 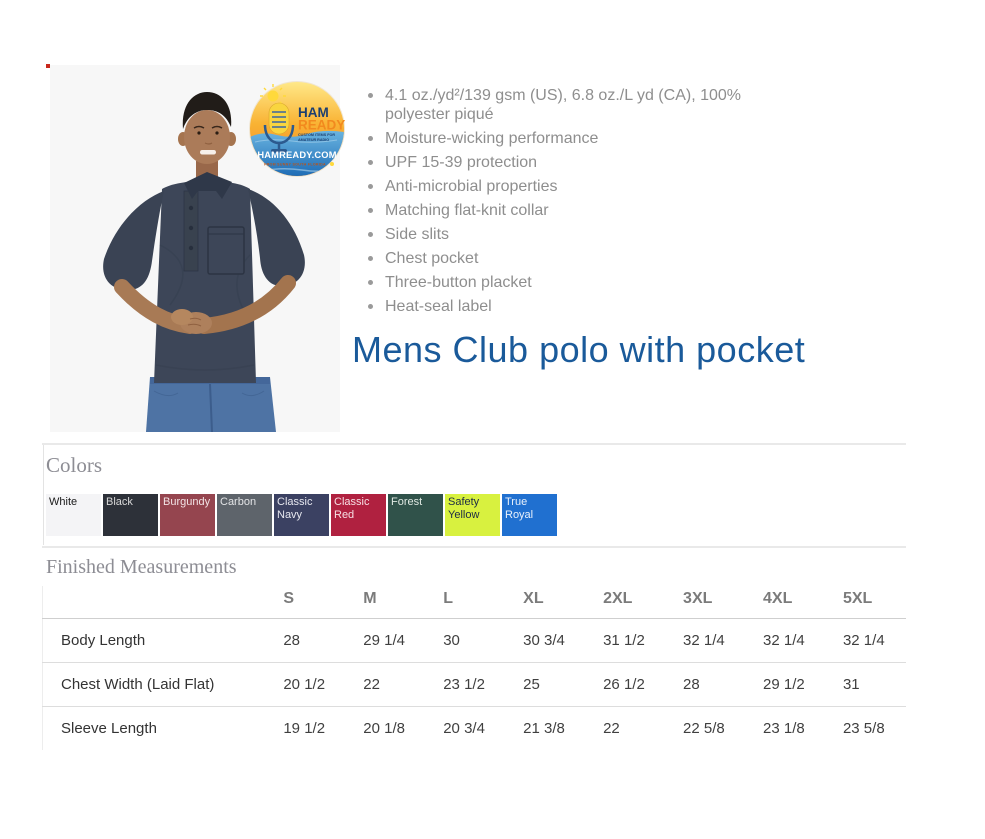 I want to click on measurement-cell: 31 1/2, so click(x=624, y=640).